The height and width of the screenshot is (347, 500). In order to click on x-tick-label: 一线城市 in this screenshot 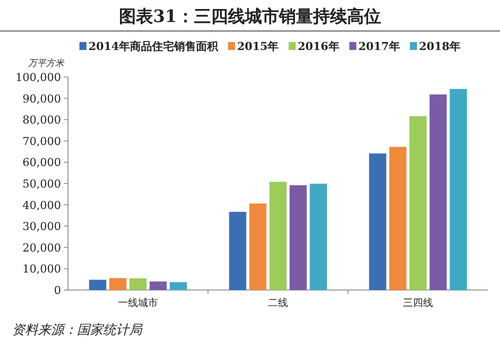, I will do `click(138, 303)`.